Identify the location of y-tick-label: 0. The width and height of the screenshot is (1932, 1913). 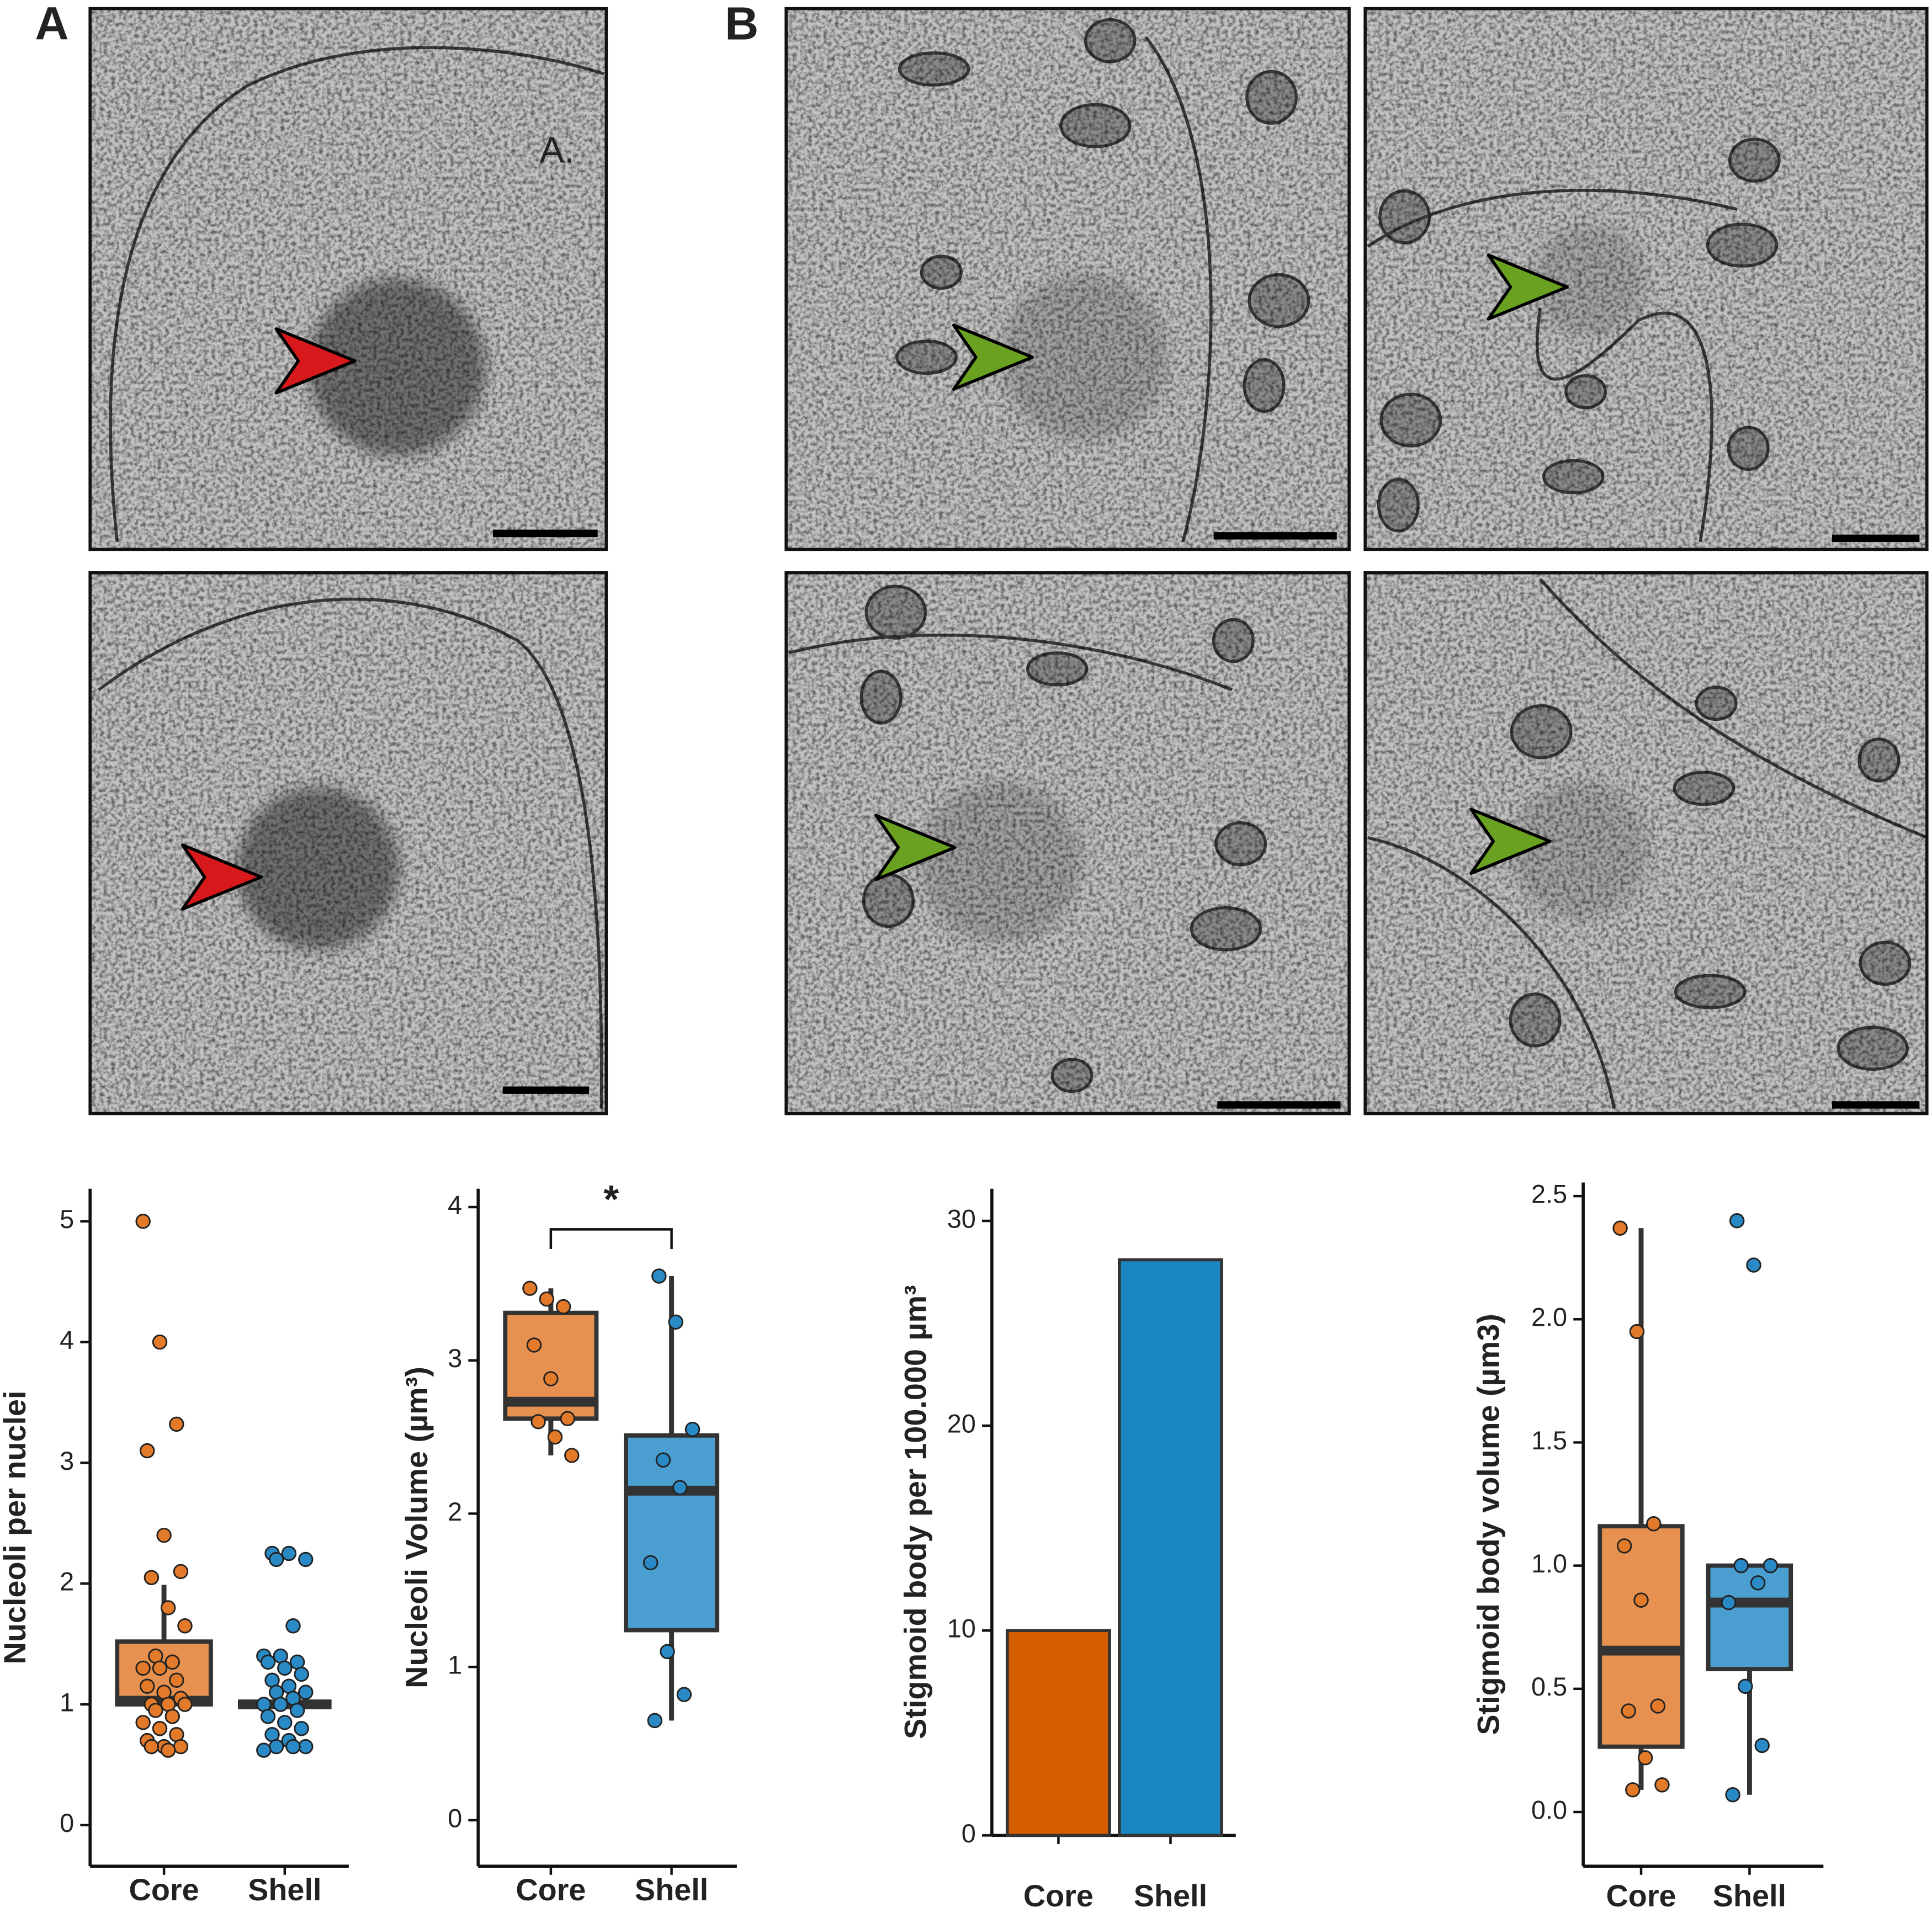
(67, 1823).